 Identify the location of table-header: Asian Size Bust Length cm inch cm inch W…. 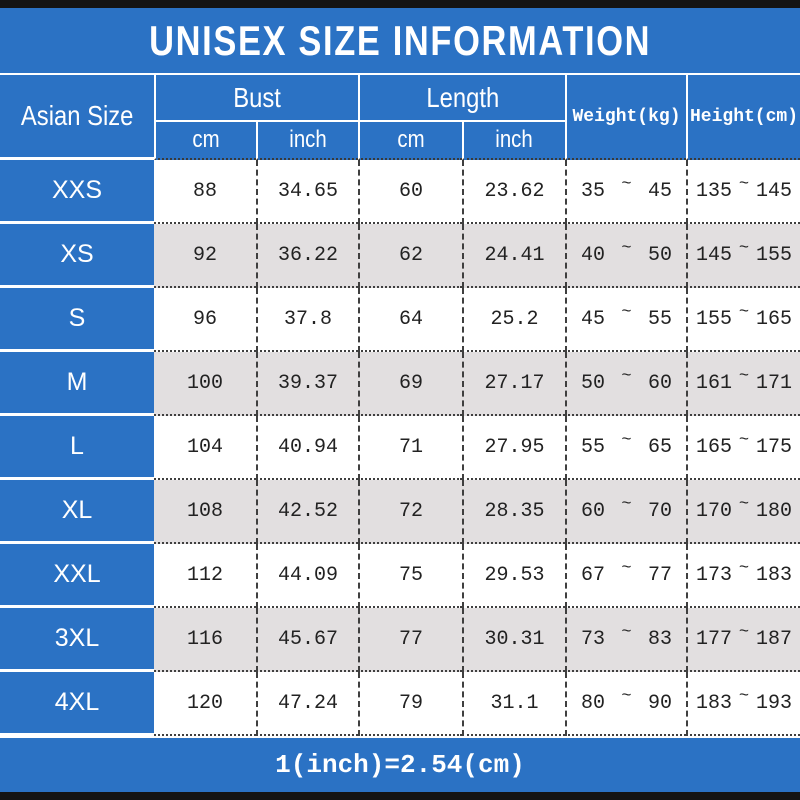
(400, 117).